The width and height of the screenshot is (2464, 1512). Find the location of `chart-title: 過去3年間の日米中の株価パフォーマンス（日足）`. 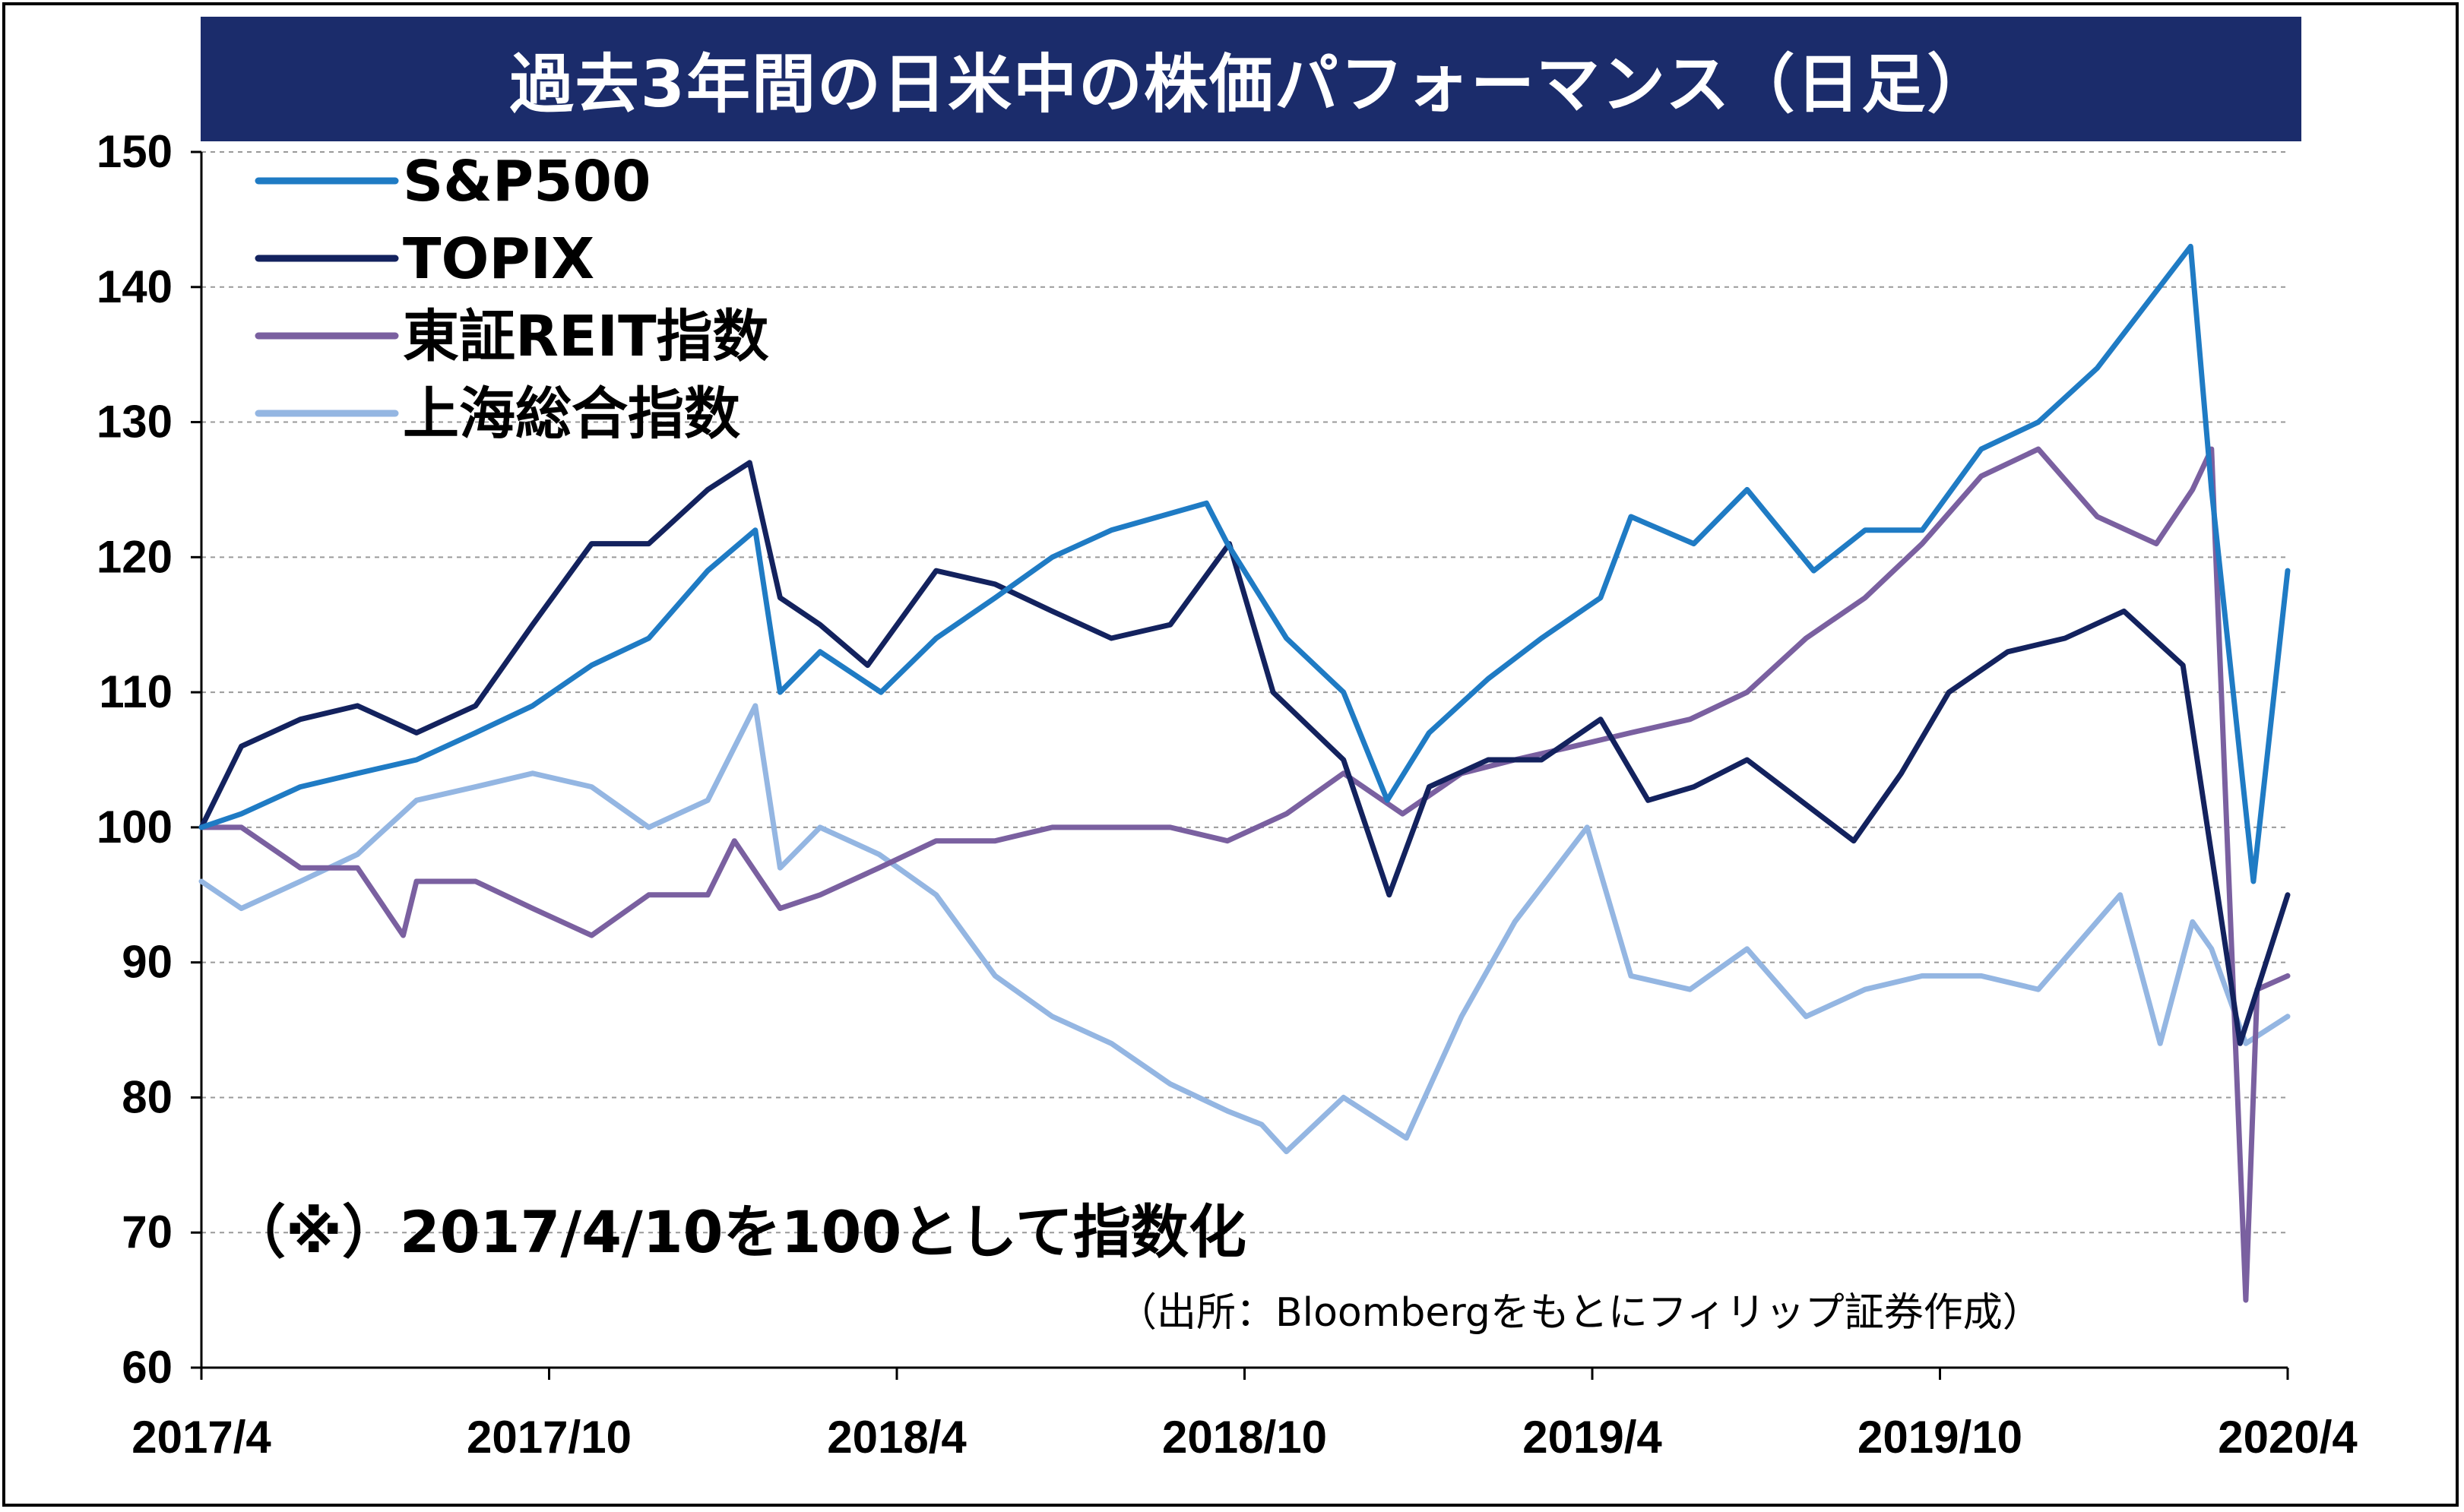

chart-title: 過去3年間の日米中の株価パフォーマンス（日足） is located at coordinates (1251, 79).